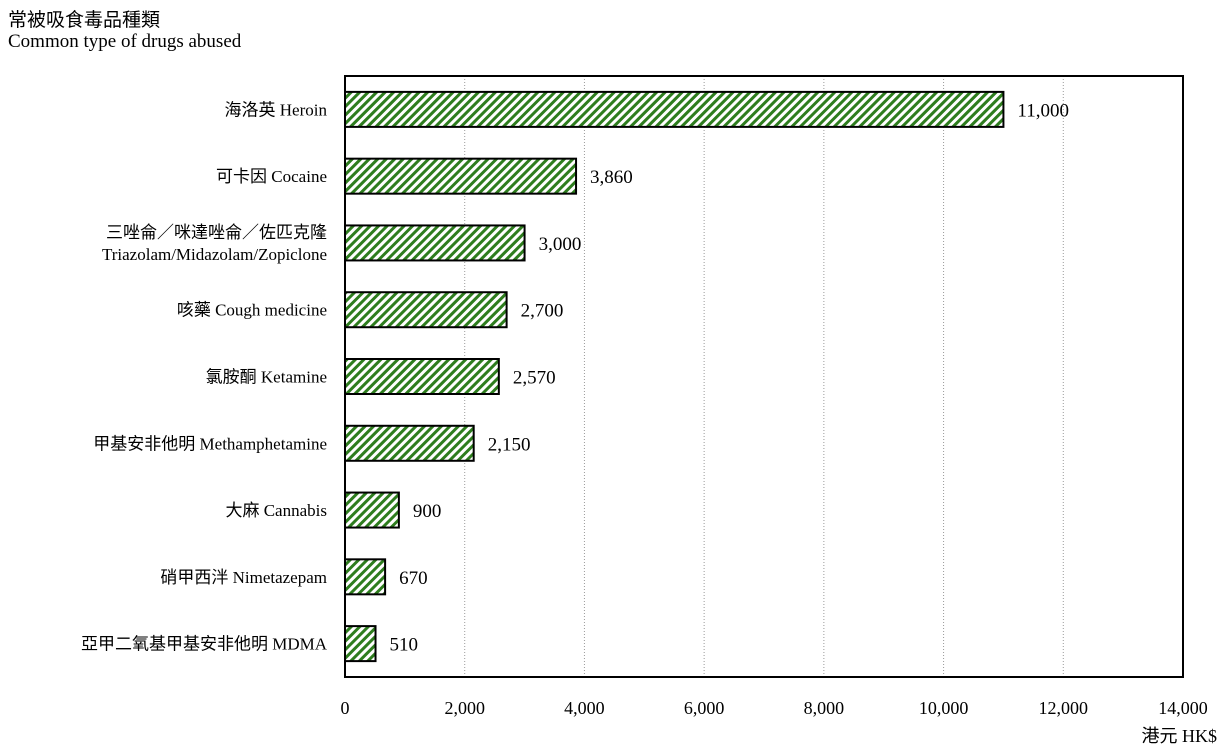 Image resolution: width=1221 pixels, height=749 pixels. What do you see at coordinates (276, 109) in the screenshot?
I see `category-label: 海洛英 Heroin` at bounding box center [276, 109].